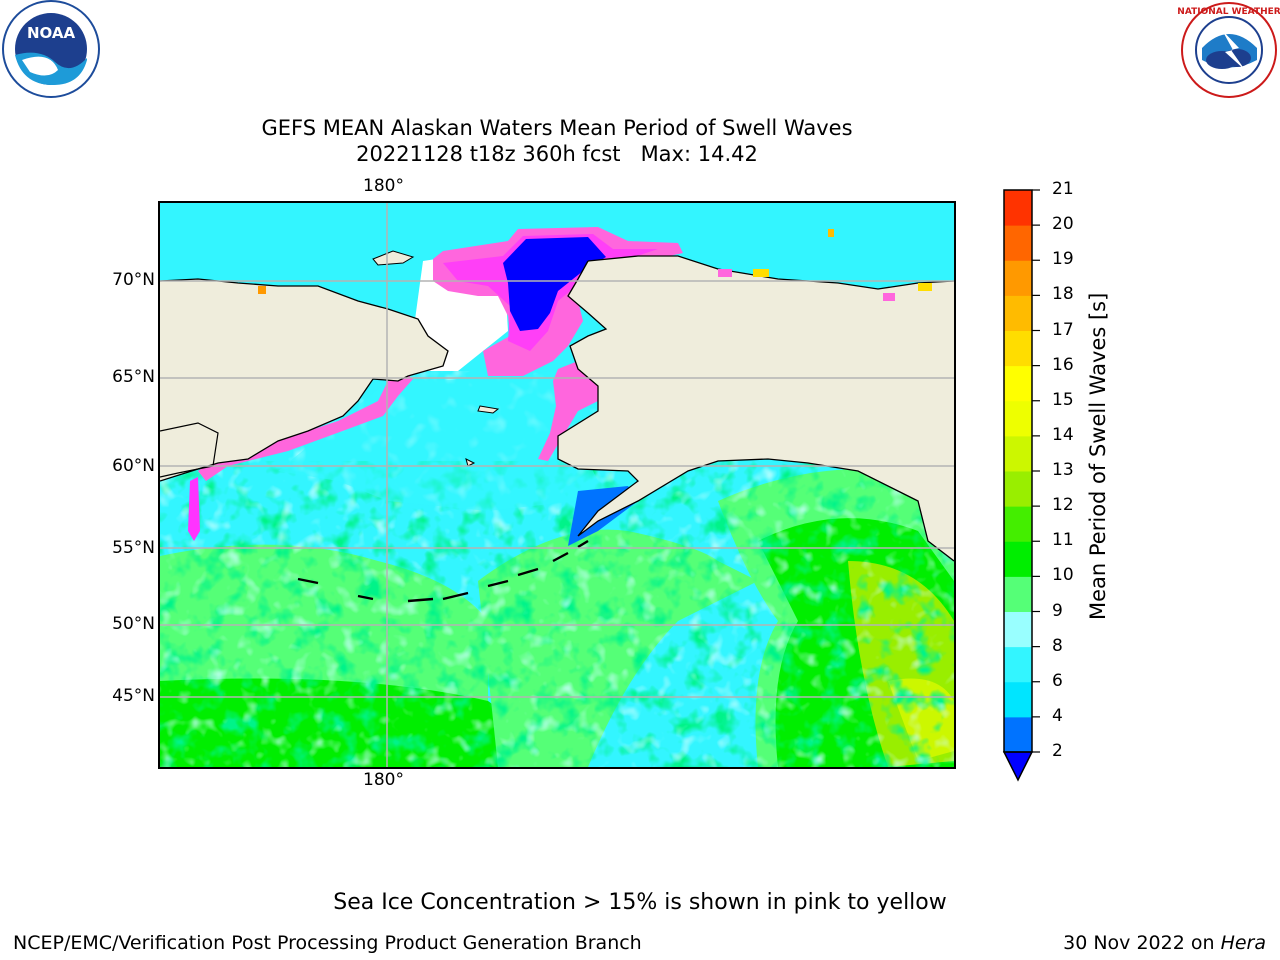 The width and height of the screenshot is (1280, 960). What do you see at coordinates (383, 186) in the screenshot?
I see `lon-label-top: 180°` at bounding box center [383, 186].